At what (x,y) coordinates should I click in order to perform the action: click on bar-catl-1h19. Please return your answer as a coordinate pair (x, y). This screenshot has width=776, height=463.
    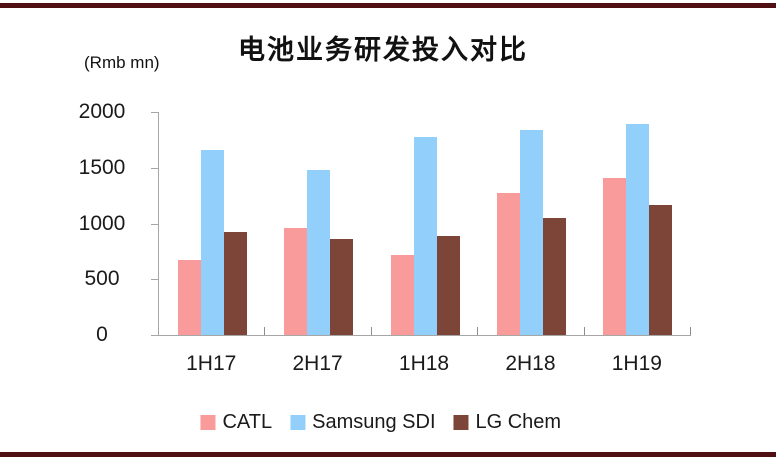
    Looking at the image, I should click on (615, 256).